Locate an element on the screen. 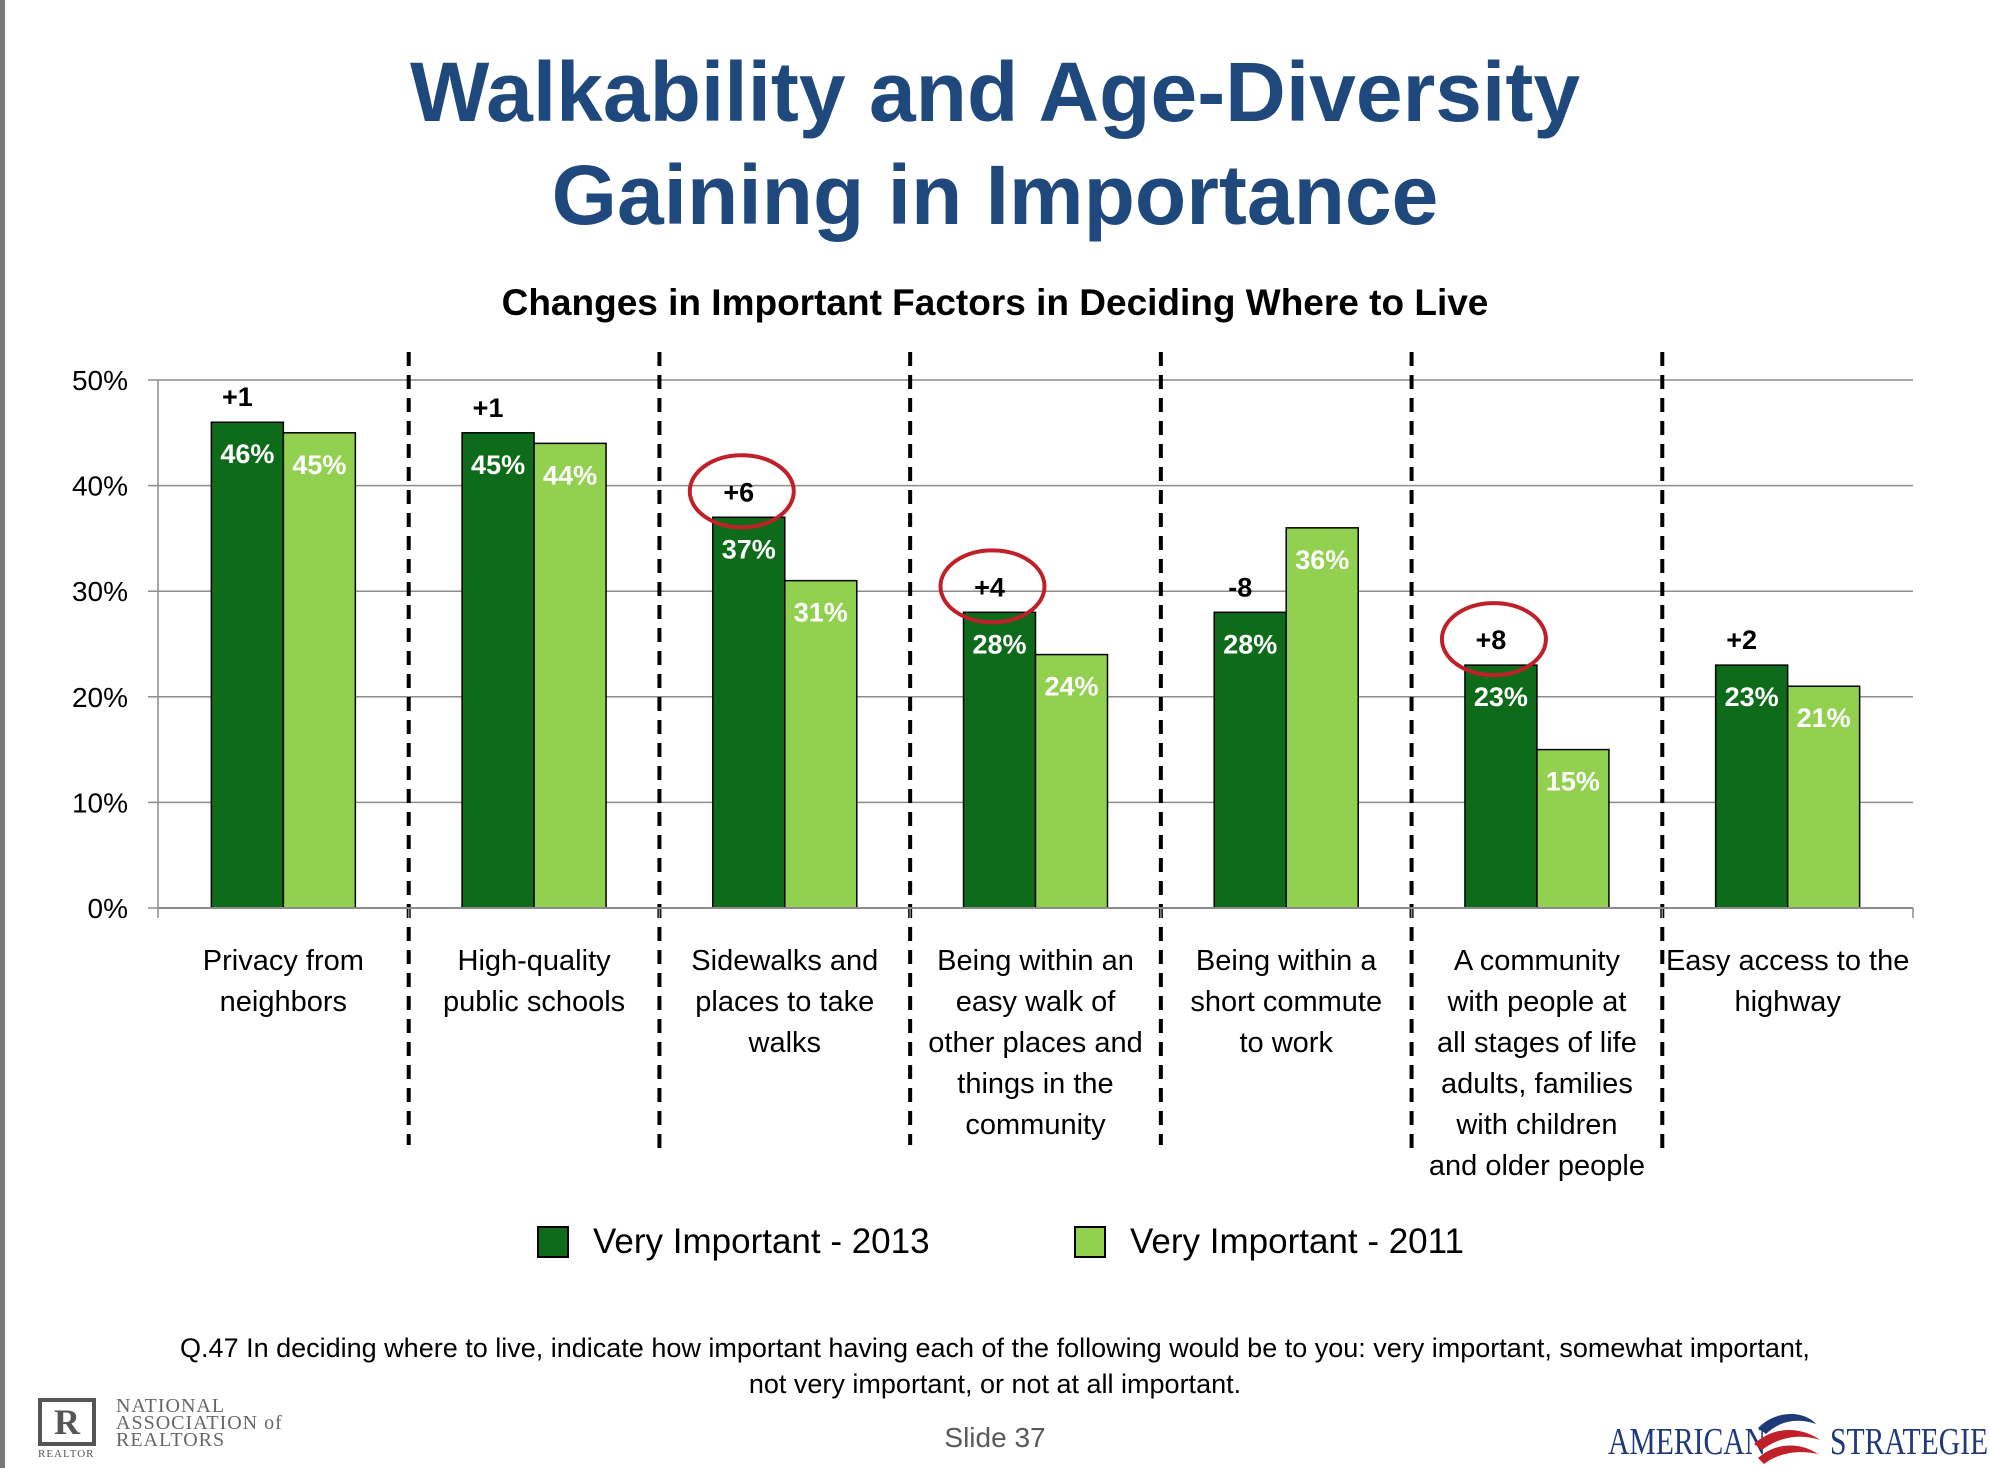 The image size is (1990, 1468). slide-title-line-2: Gaining in Importance is located at coordinates (995, 195).